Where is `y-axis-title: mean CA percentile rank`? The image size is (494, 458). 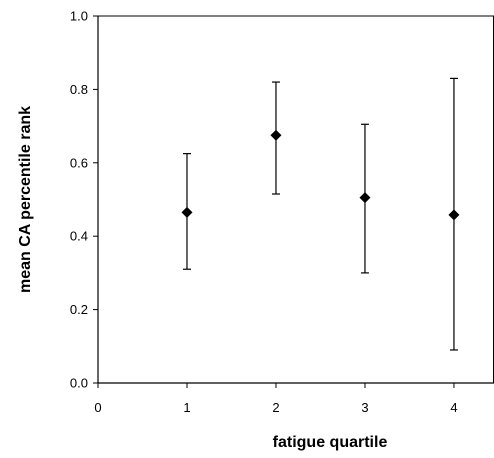
y-axis-title: mean CA percentile rank is located at coordinates (25, 199).